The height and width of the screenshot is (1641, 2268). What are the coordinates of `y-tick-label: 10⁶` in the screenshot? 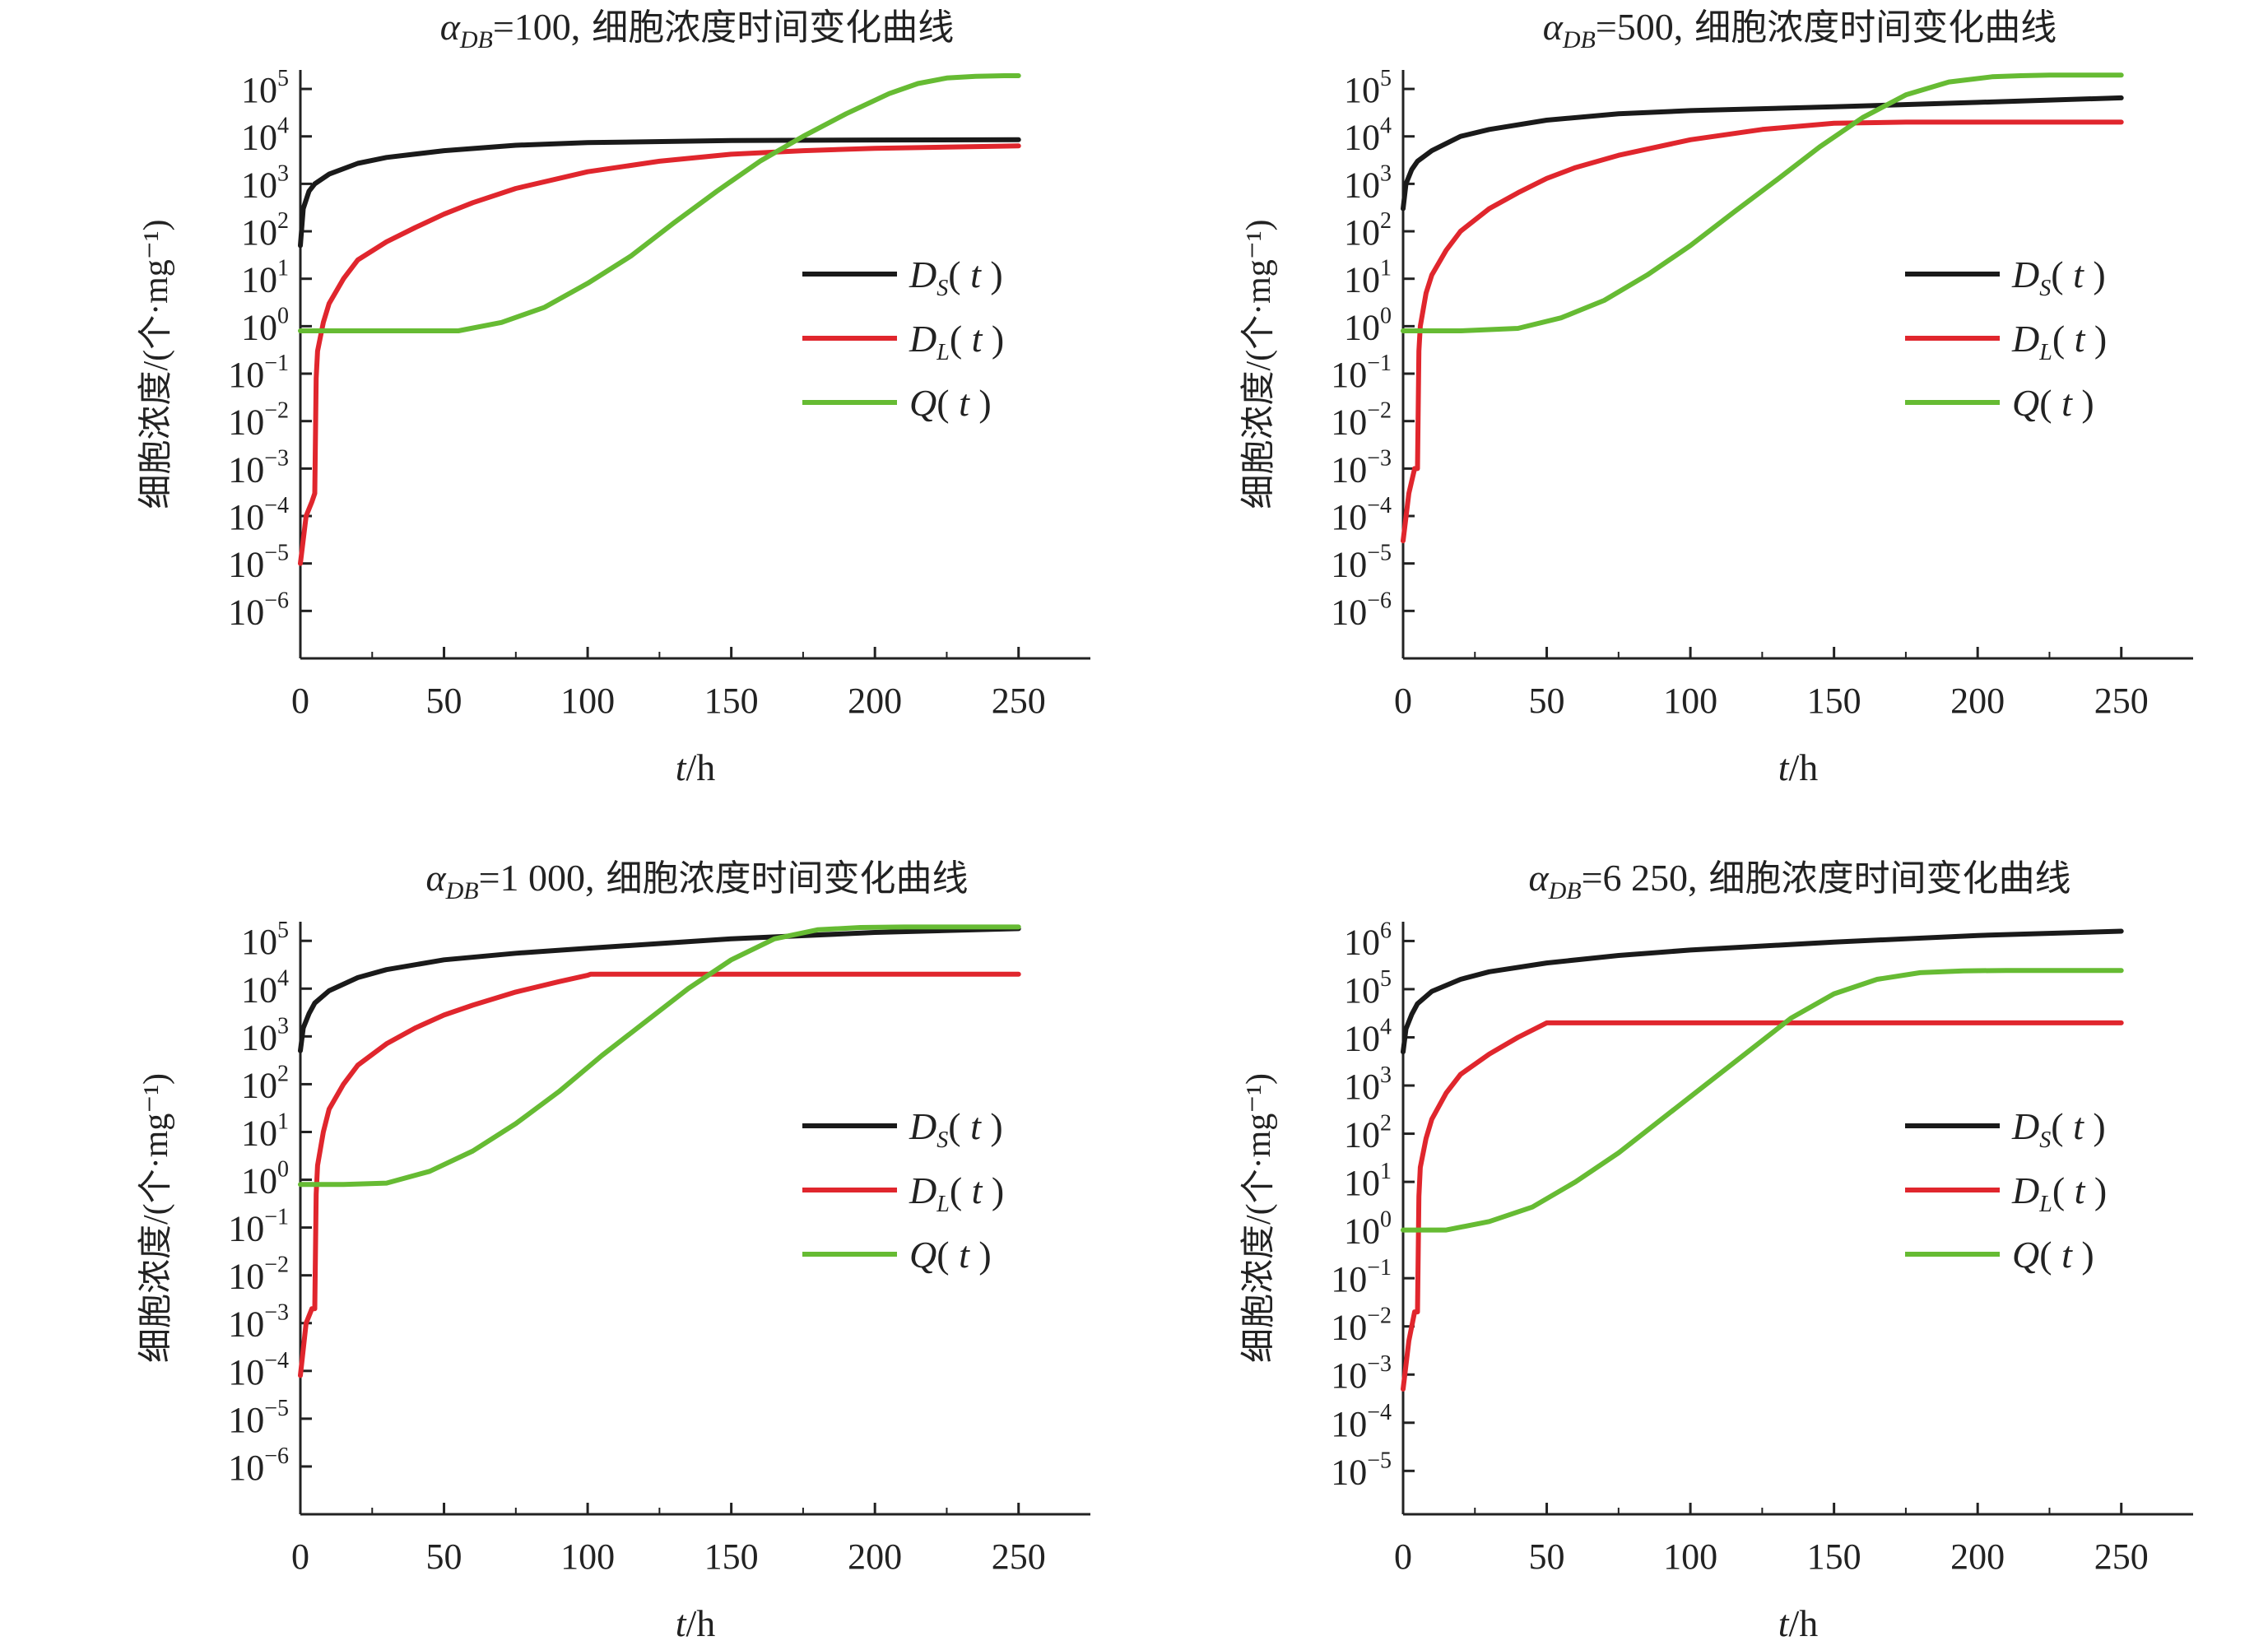 It's located at (1368, 940).